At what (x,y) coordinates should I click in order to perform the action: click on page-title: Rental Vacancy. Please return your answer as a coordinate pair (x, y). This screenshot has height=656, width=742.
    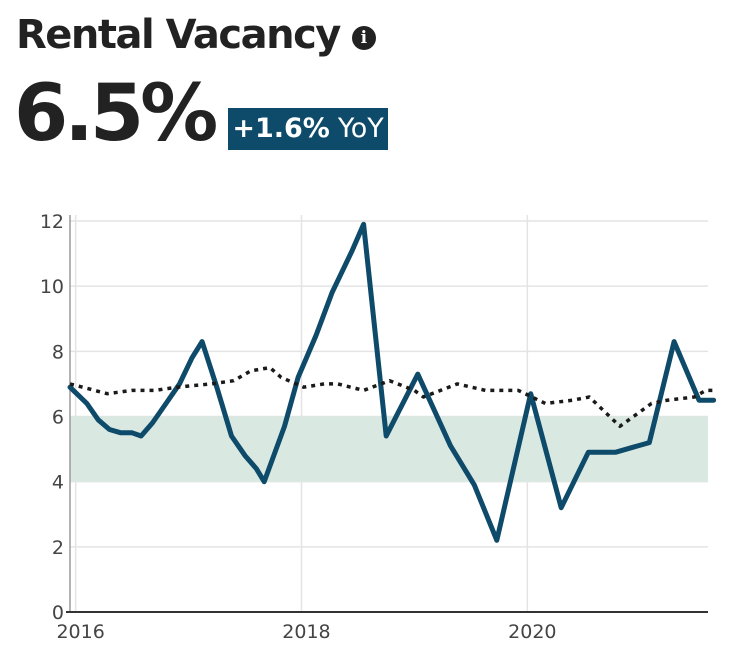
    Looking at the image, I should click on (178, 35).